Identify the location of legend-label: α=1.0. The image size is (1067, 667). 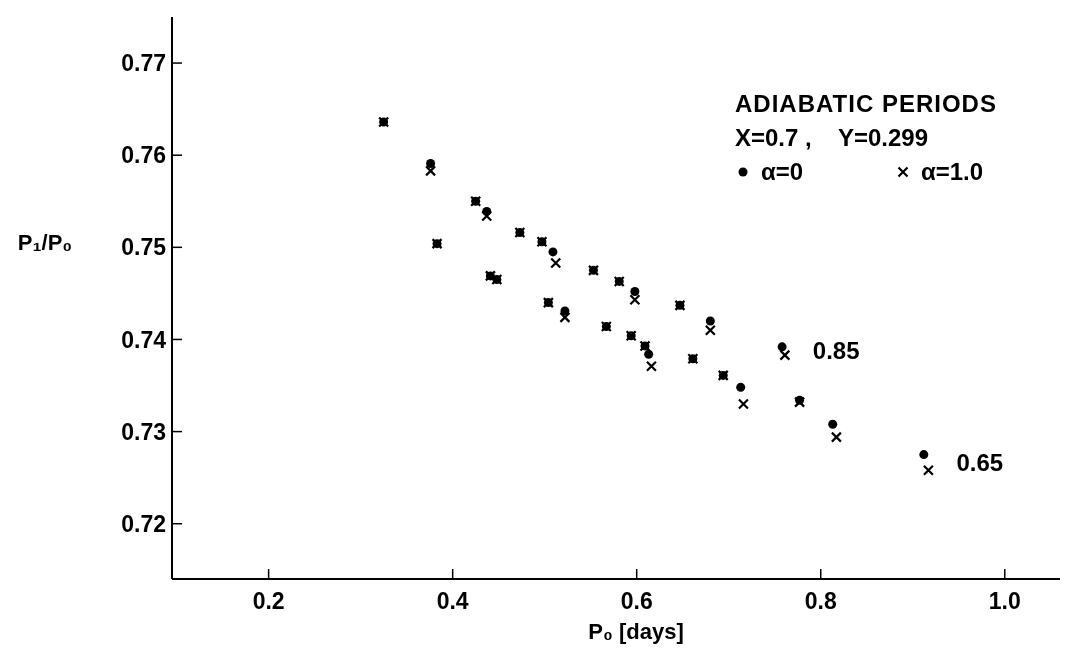
(952, 171).